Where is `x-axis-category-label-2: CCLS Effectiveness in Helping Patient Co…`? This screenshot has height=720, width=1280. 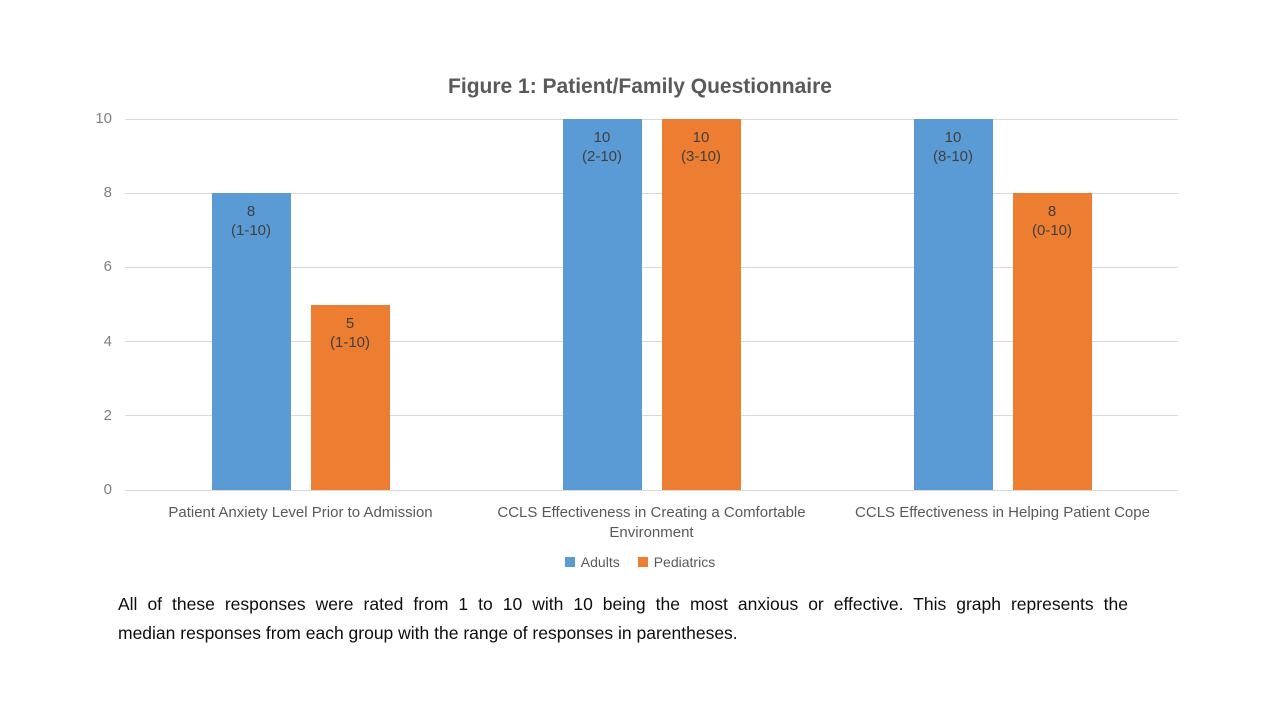
x-axis-category-label-2: CCLS Effectiveness in Helping Patient Co… is located at coordinates (1002, 512).